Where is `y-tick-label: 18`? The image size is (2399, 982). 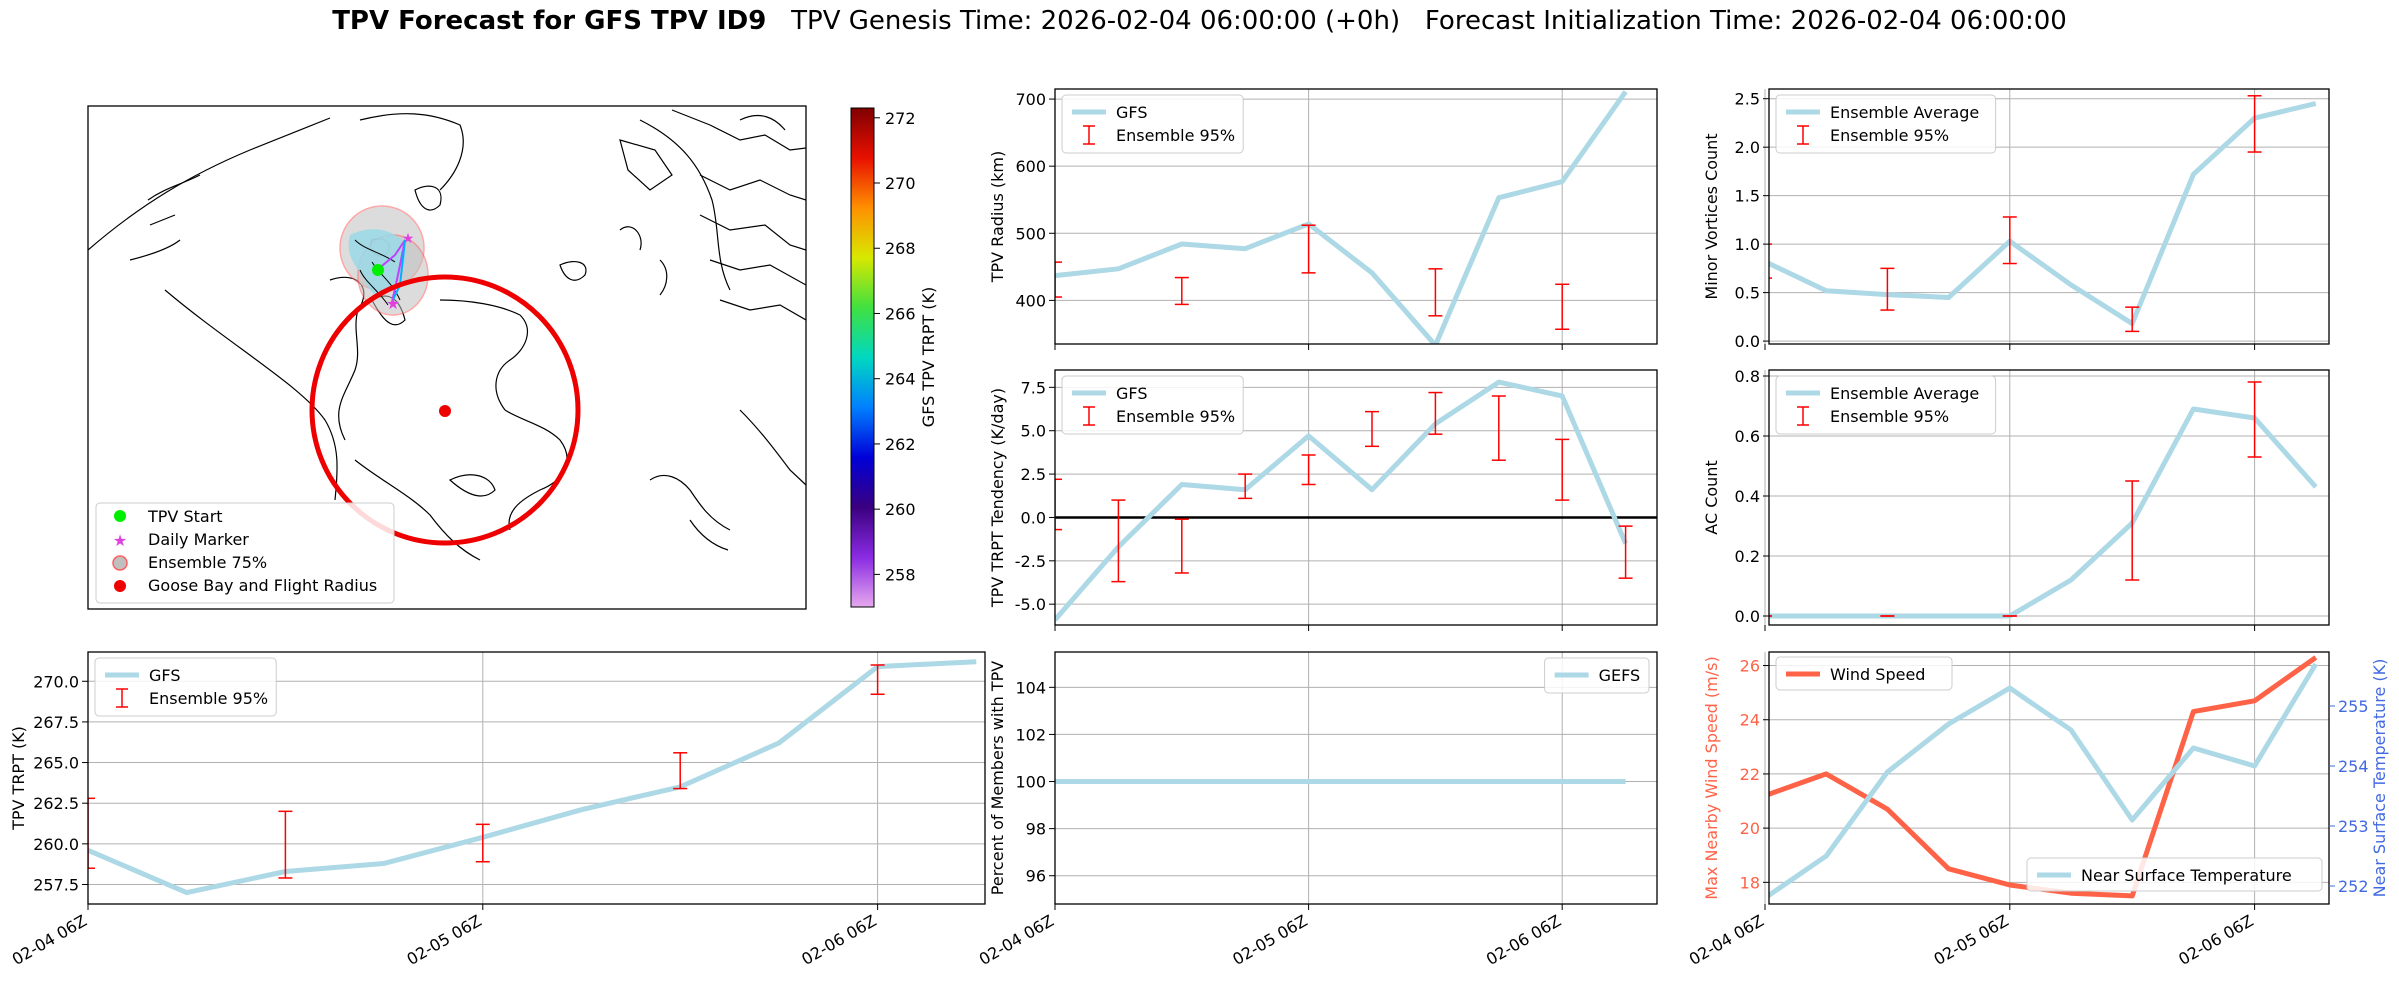 y-tick-label: 18 is located at coordinates (1750, 882).